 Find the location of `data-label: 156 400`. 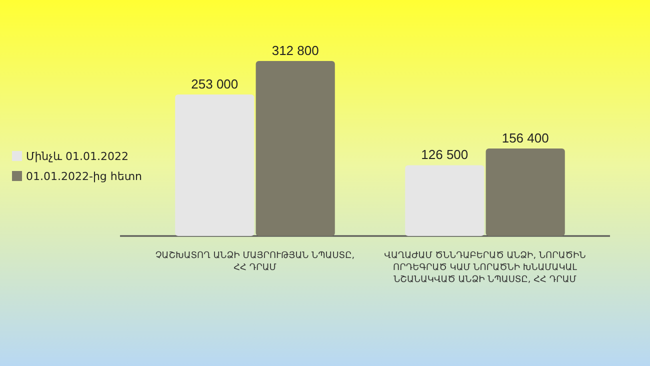

data-label: 156 400 is located at coordinates (525, 138).